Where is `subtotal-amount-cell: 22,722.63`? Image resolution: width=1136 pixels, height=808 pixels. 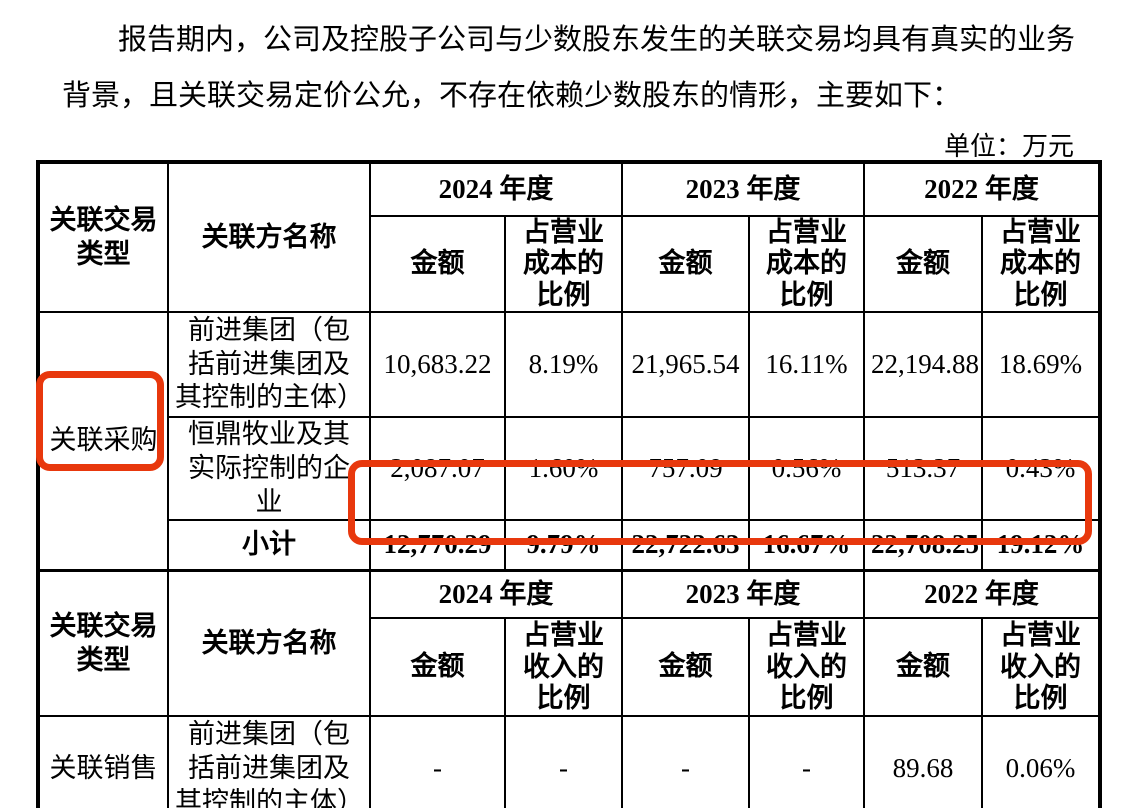 subtotal-amount-cell: 22,722.63 is located at coordinates (685, 545).